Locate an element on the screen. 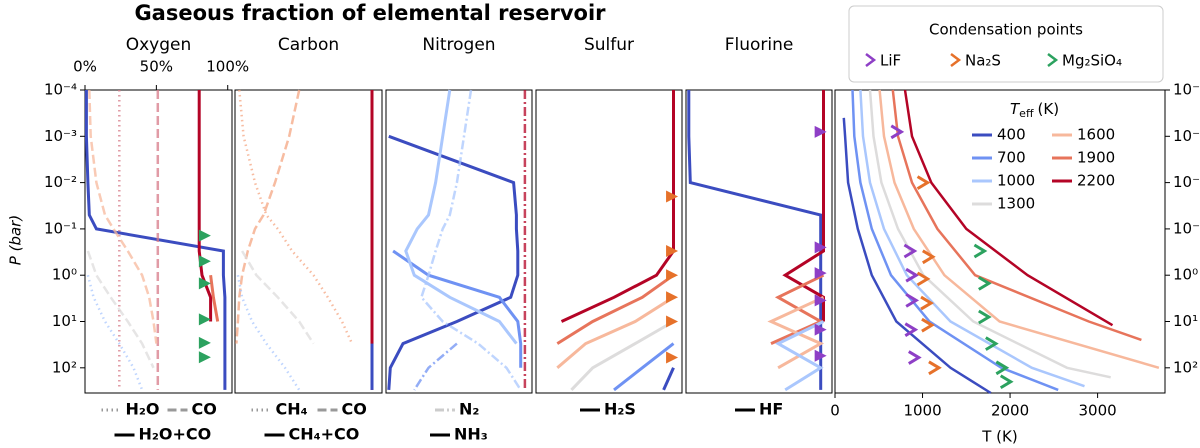 This screenshot has width=1200, height=448. teff-symbol: T is located at coordinates (1015, 109).